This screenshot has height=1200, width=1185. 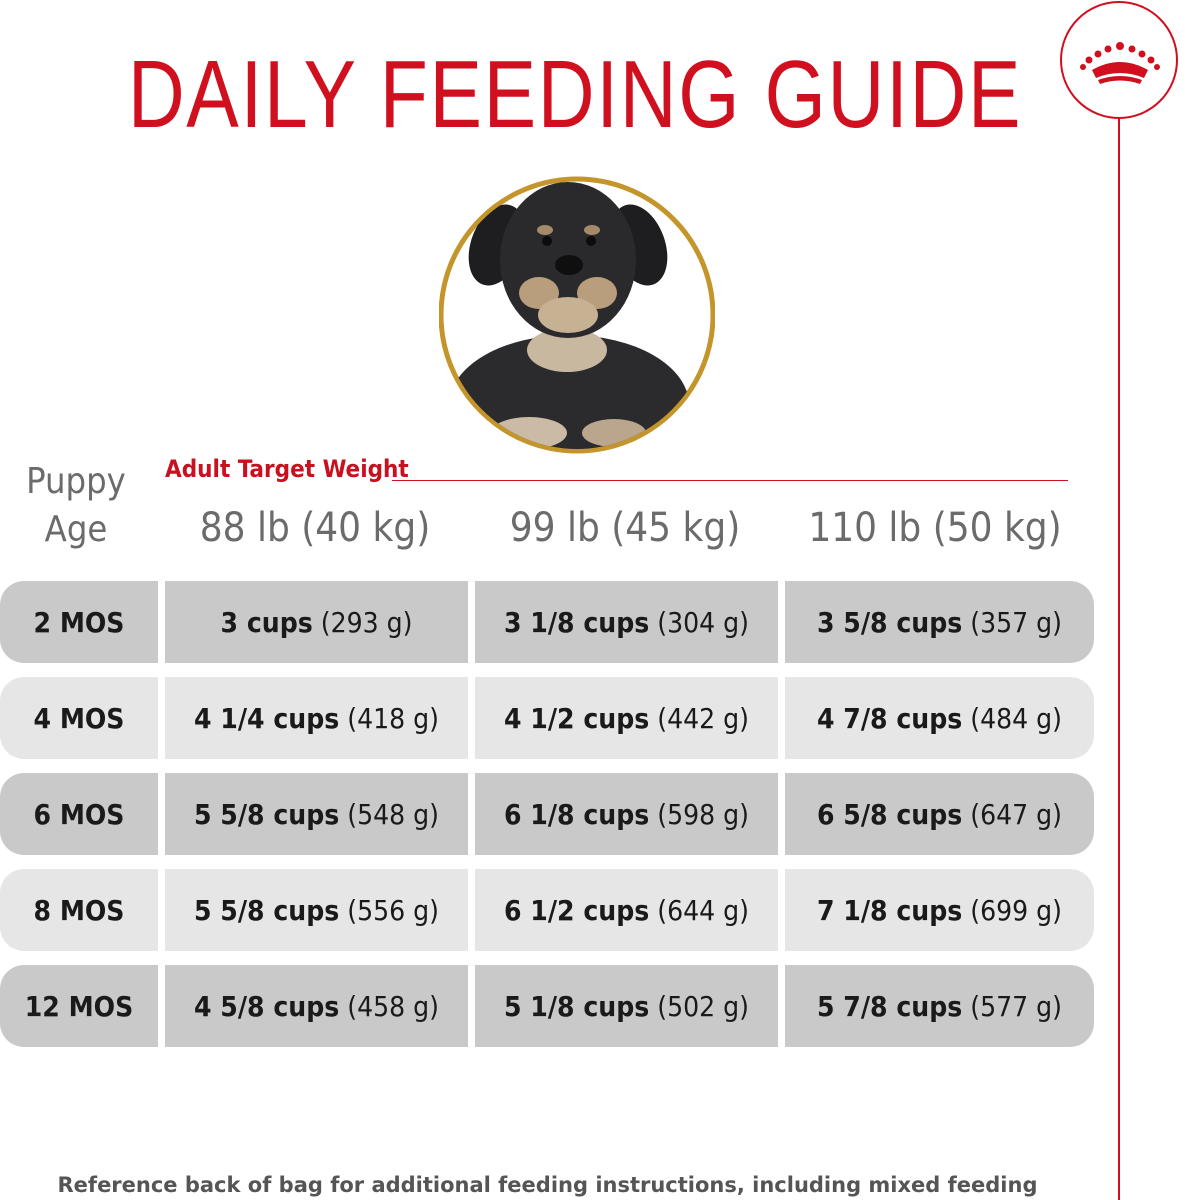 I want to click on grams-amount: (418 g), so click(x=393, y=718).